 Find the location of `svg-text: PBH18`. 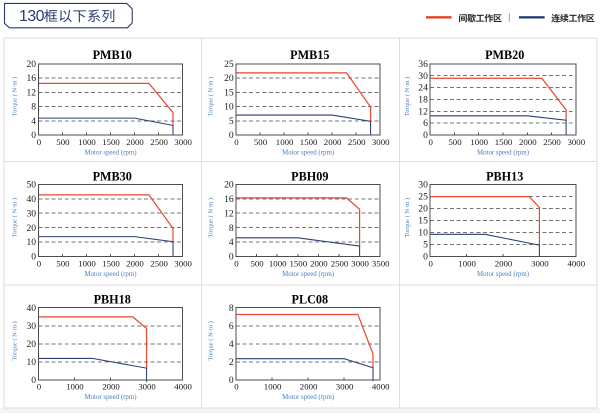

svg-text: PBH18 is located at coordinates (112, 300).